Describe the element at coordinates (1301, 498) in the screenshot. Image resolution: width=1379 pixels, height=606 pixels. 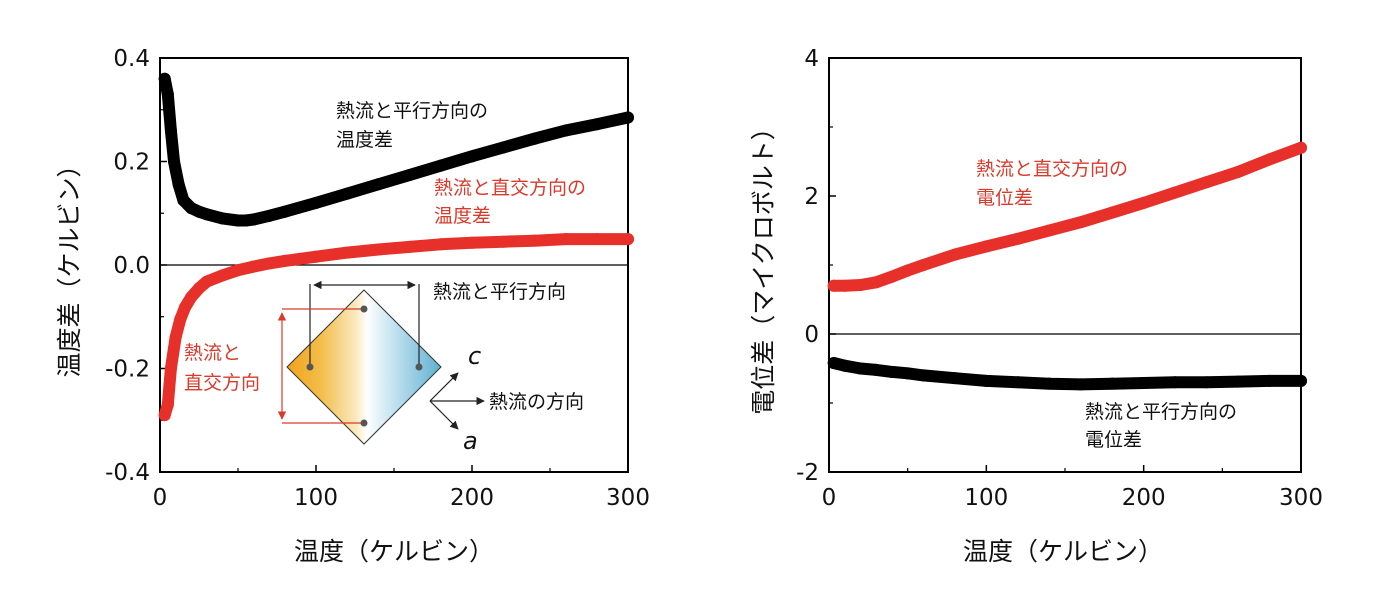
I see `right-x-tick-label: 300` at that location.